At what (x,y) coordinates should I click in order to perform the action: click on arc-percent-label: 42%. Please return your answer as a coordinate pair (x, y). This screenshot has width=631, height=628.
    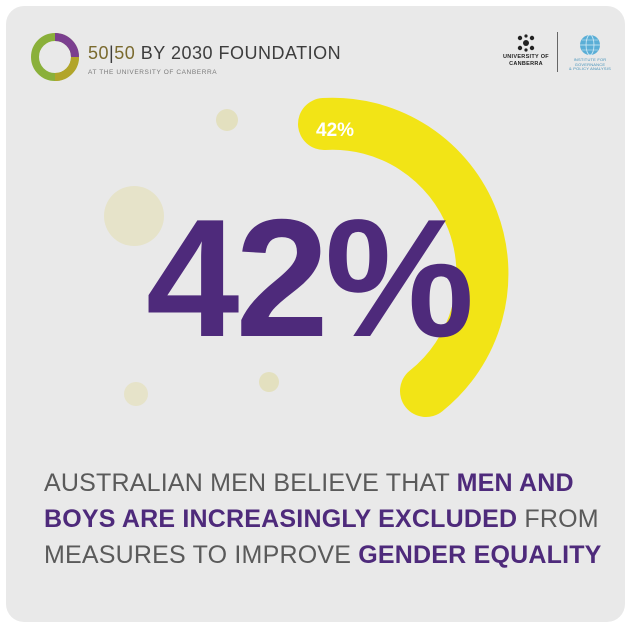
    Looking at the image, I should click on (335, 130).